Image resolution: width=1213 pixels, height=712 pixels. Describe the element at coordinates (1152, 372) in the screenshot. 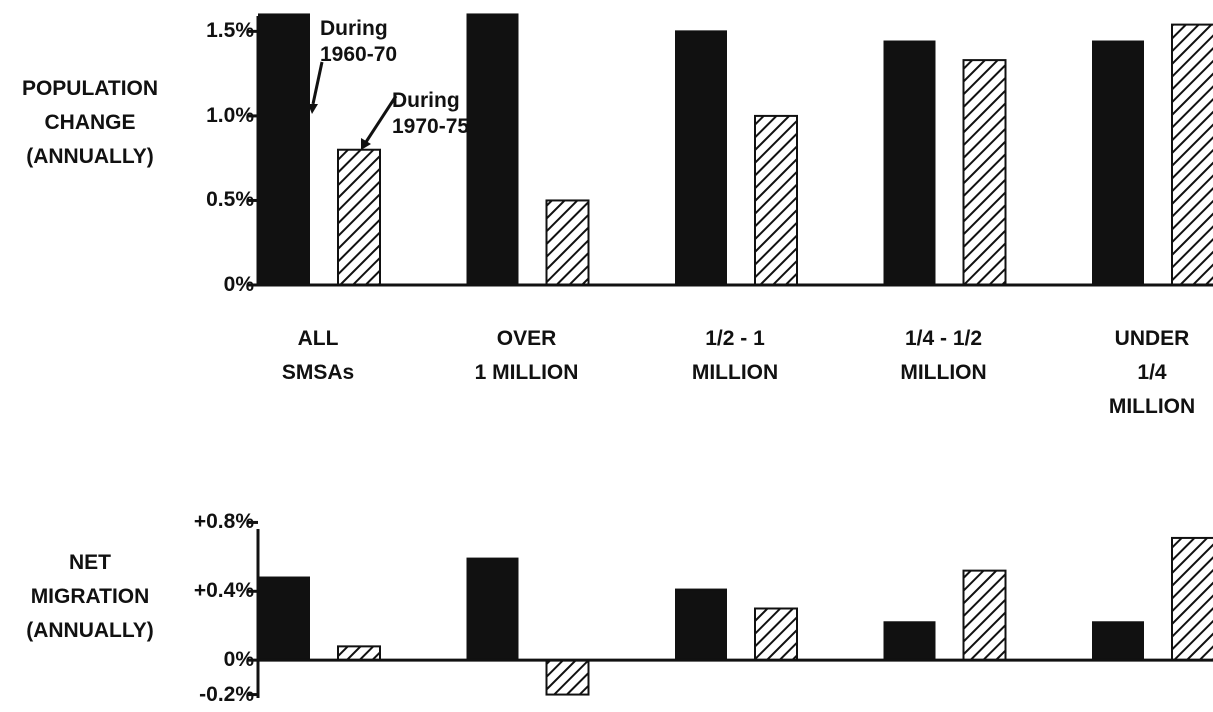

I see `x-tick-label: UNDER 1/4 MILLION` at that location.